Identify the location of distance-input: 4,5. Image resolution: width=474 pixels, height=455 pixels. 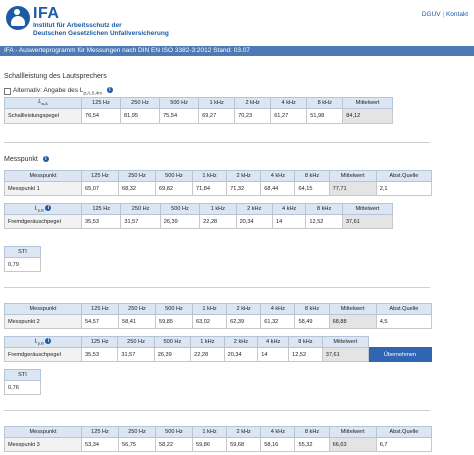
(404, 321).